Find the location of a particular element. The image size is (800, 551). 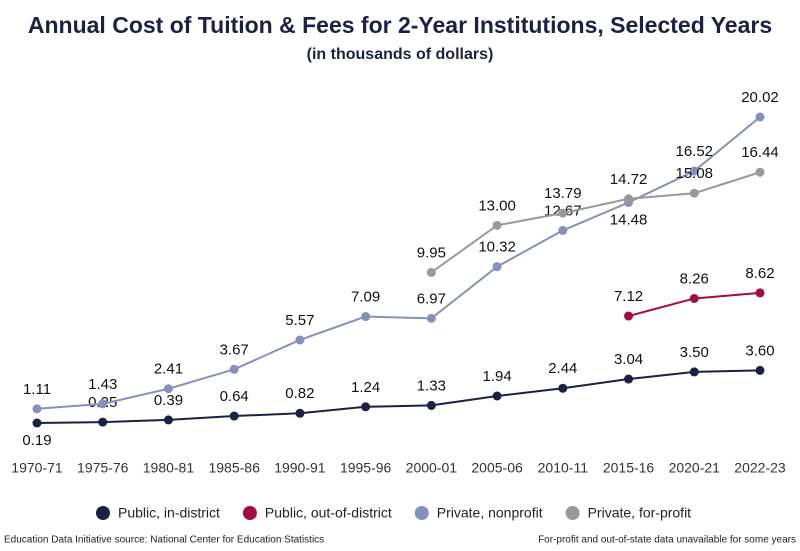

data-label: 8.26 is located at coordinates (694, 278).